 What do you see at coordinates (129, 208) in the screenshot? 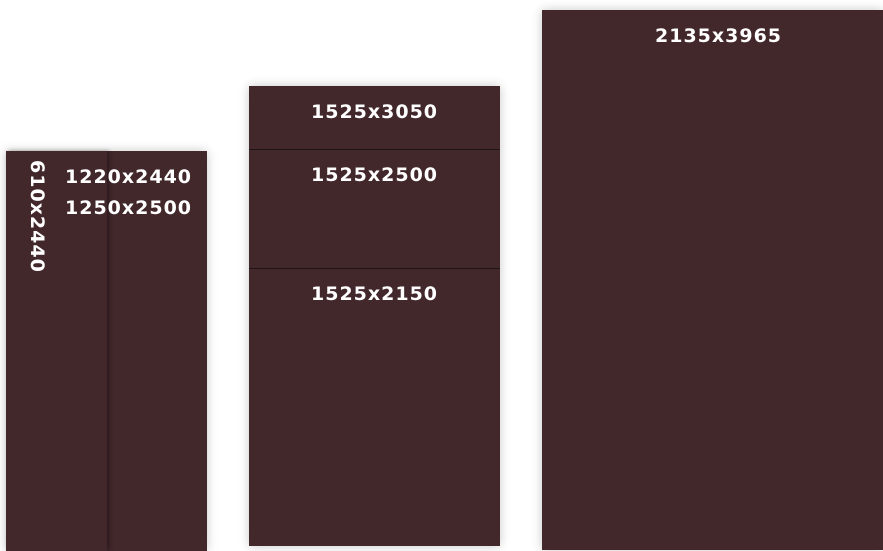
I see `label-1250x2500: 1250x2500` at bounding box center [129, 208].